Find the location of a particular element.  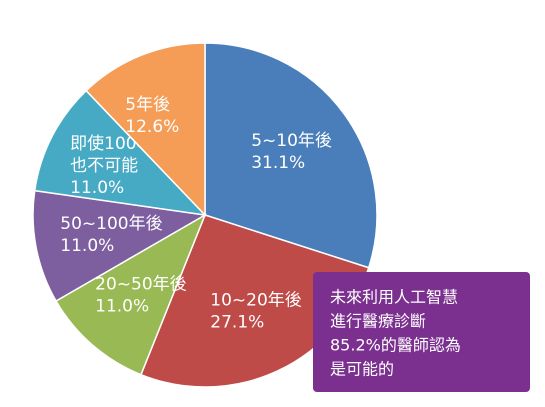

slice-label: 5年後 is located at coordinates (147, 105).